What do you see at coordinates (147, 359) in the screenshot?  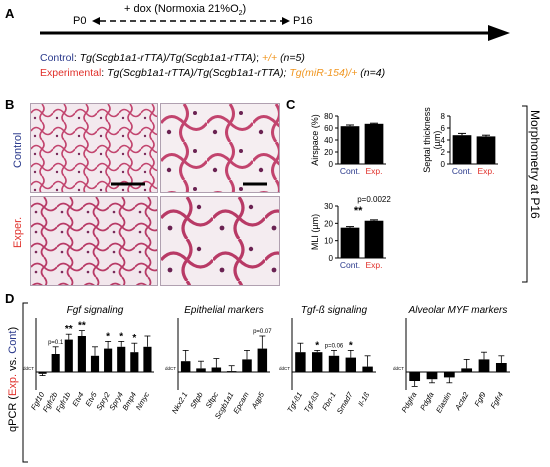 I see `bar-Nmyc` at bounding box center [147, 359].